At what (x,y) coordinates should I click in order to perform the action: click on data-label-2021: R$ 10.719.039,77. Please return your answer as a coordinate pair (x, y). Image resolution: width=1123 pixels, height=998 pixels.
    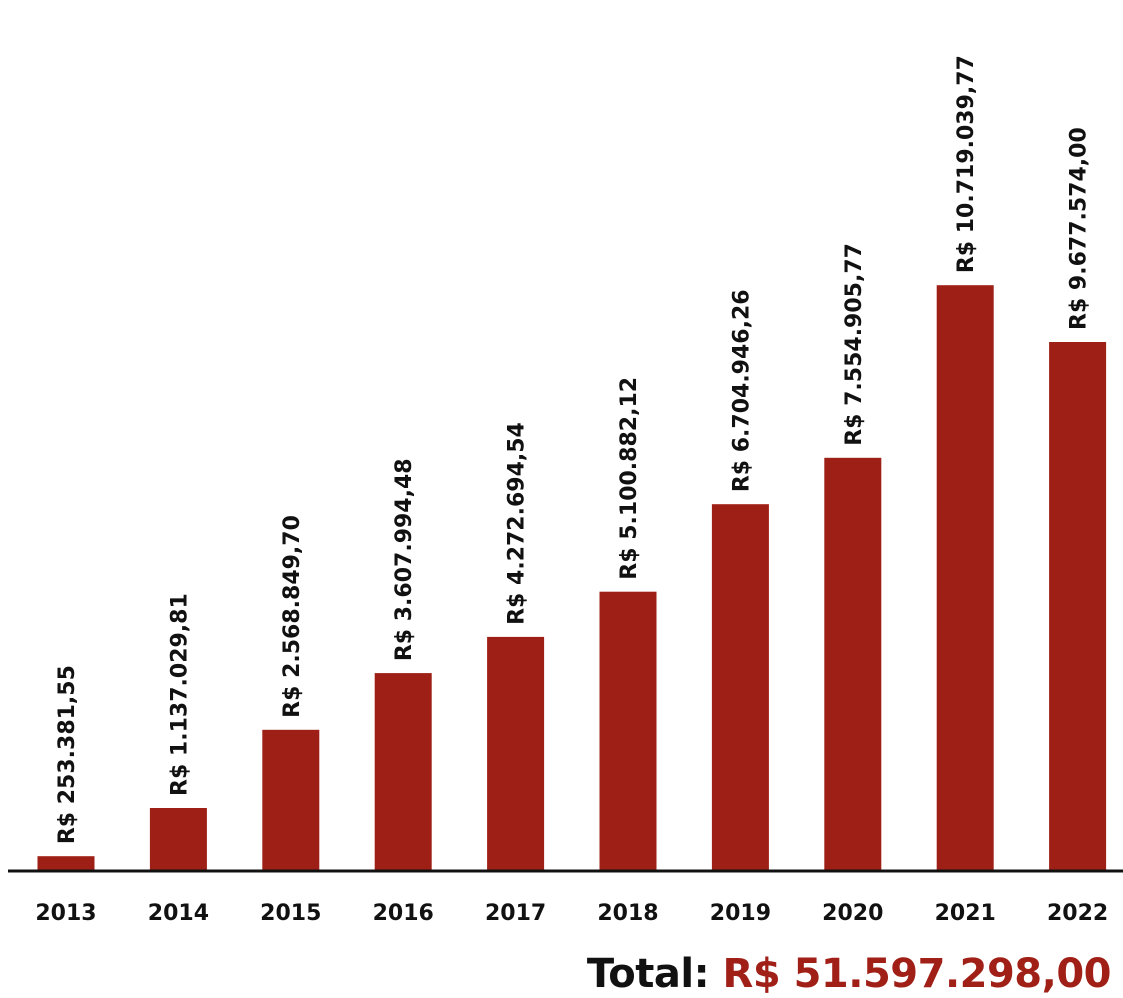
    Looking at the image, I should click on (966, 164).